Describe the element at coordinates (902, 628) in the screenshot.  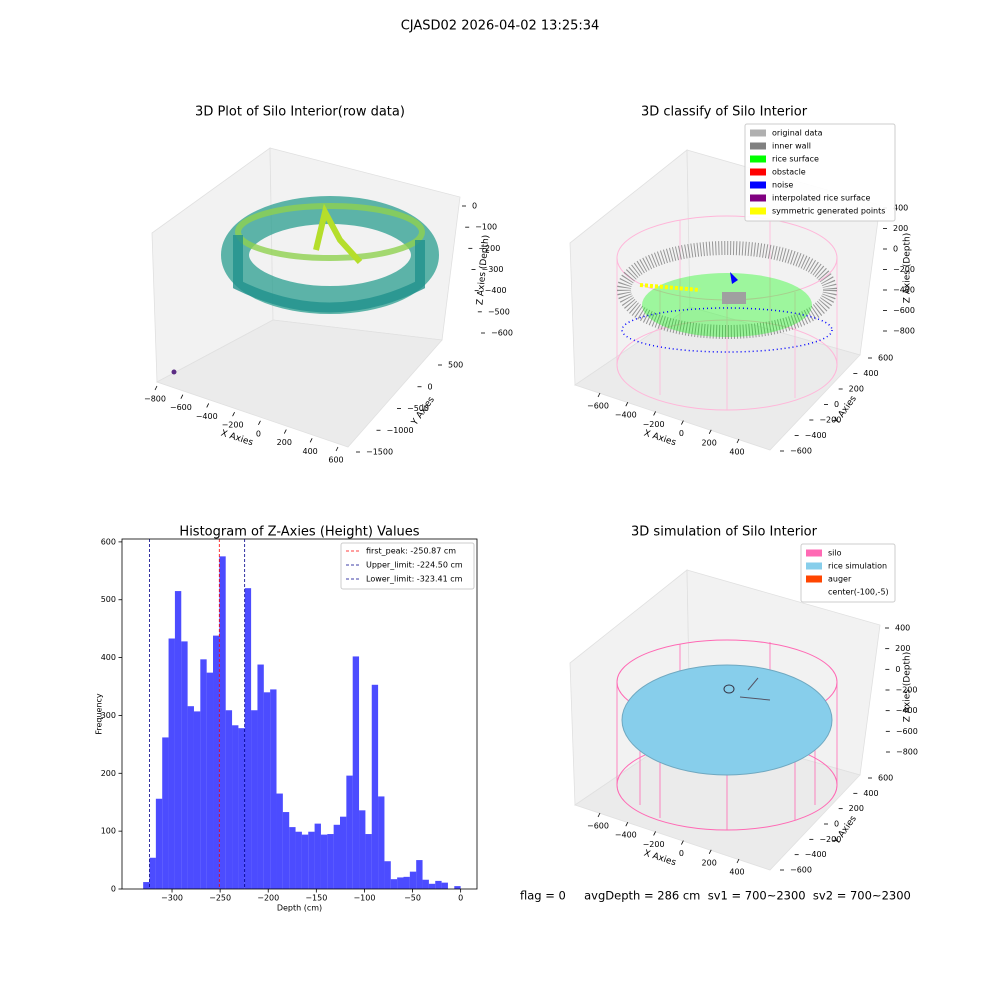
I see `z-tick-label: 400` at that location.